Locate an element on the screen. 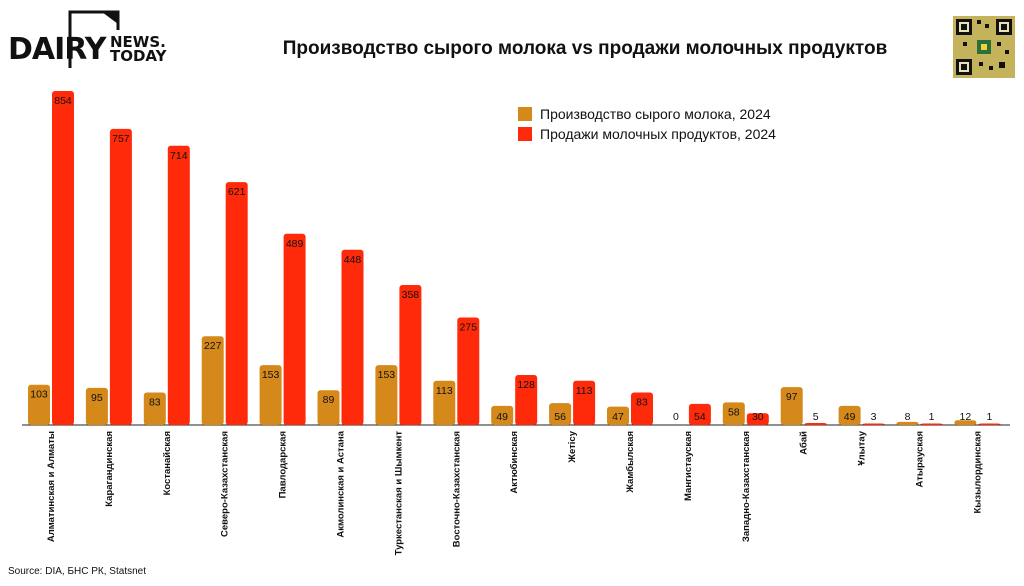  data-label-sales: 448 is located at coordinates (353, 260).